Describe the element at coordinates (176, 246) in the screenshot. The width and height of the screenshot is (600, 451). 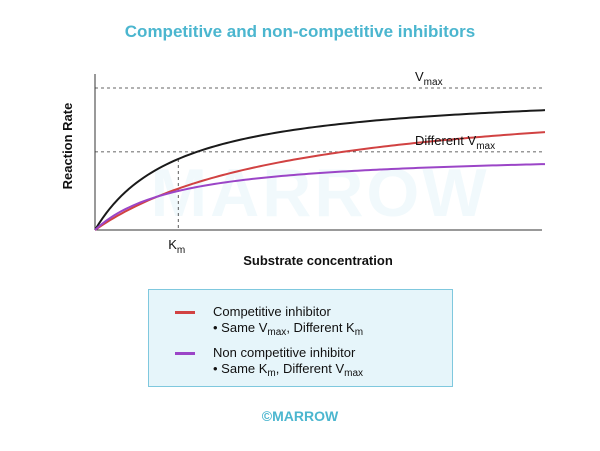
I see `km-label: Km` at that location.